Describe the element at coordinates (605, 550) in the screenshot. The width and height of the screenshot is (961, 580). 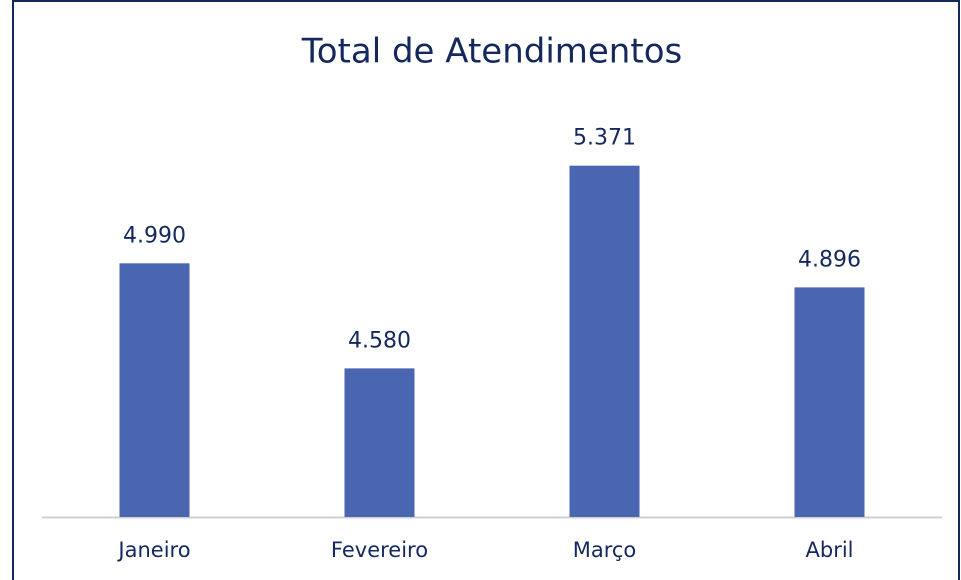
I see `x-tick-label: Março` at that location.